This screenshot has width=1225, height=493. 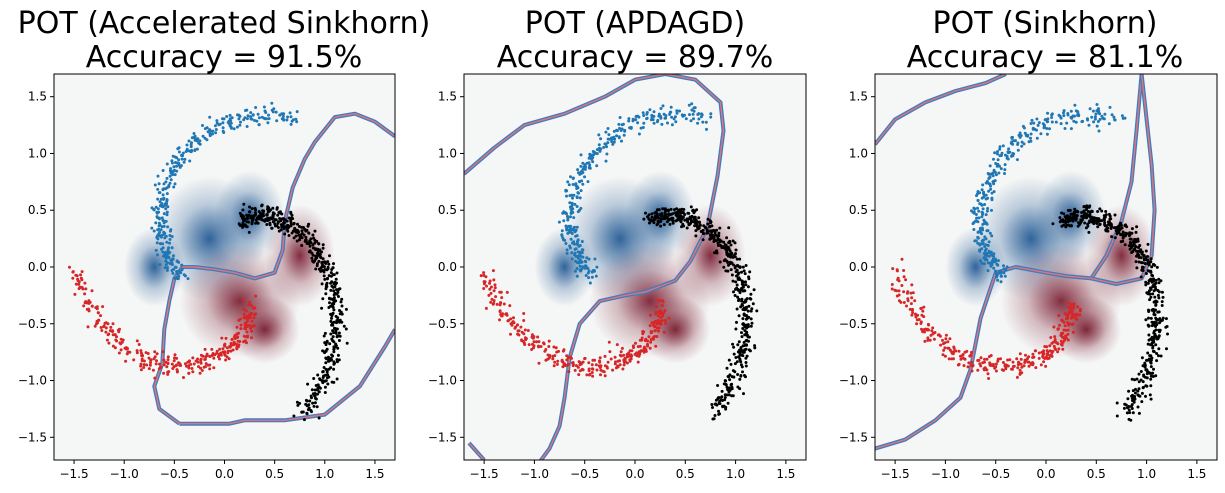 What do you see at coordinates (975, 267) in the screenshot?
I see `blue-probability-blob` at bounding box center [975, 267].